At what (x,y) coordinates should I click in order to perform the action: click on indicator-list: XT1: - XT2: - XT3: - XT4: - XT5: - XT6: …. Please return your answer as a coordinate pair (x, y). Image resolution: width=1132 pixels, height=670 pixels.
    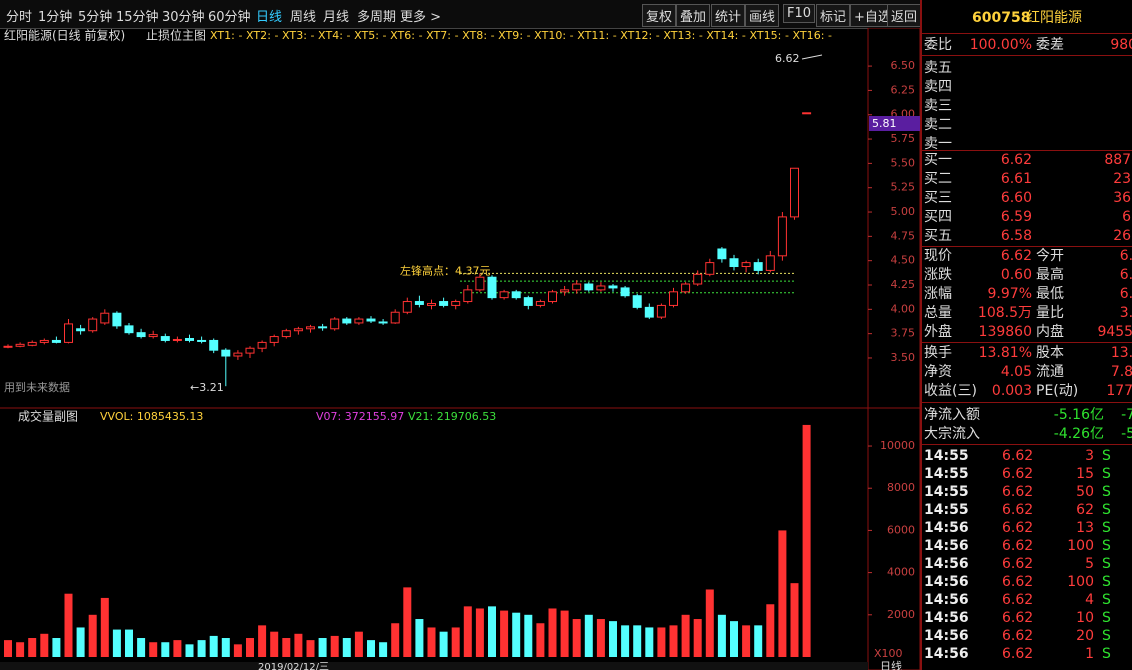
    Looking at the image, I should click on (521, 35).